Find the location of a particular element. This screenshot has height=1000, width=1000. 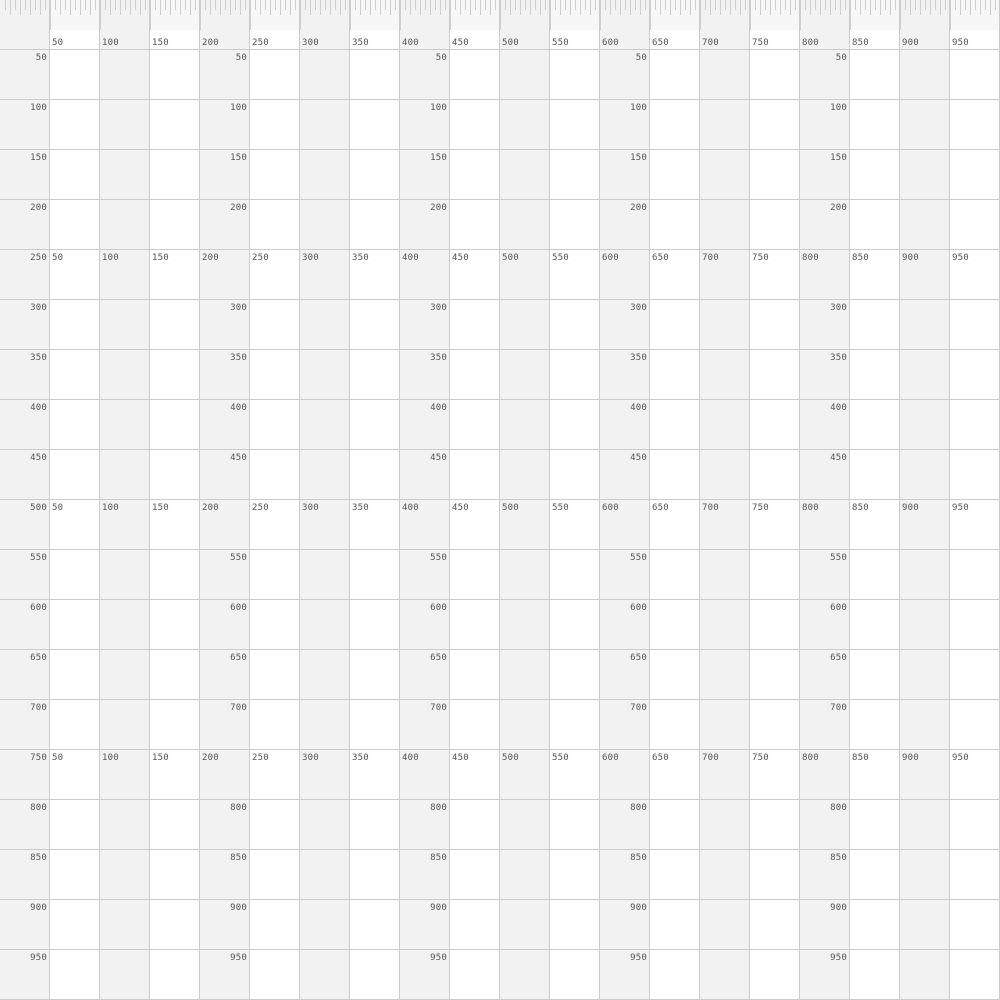

column-label: 750 is located at coordinates (760, 43).